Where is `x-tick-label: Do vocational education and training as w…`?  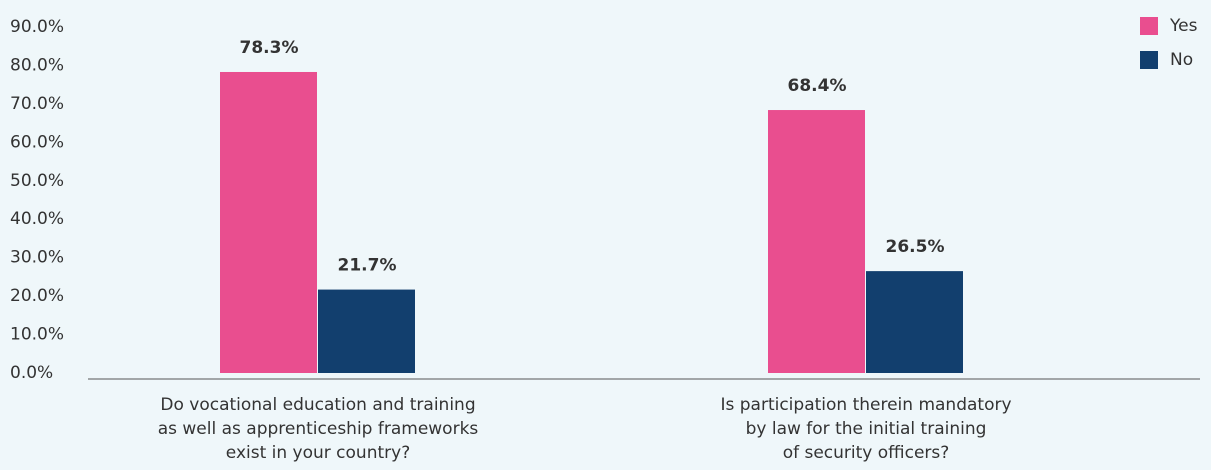
x-tick-label: Do vocational education and training as w… is located at coordinates (318, 429).